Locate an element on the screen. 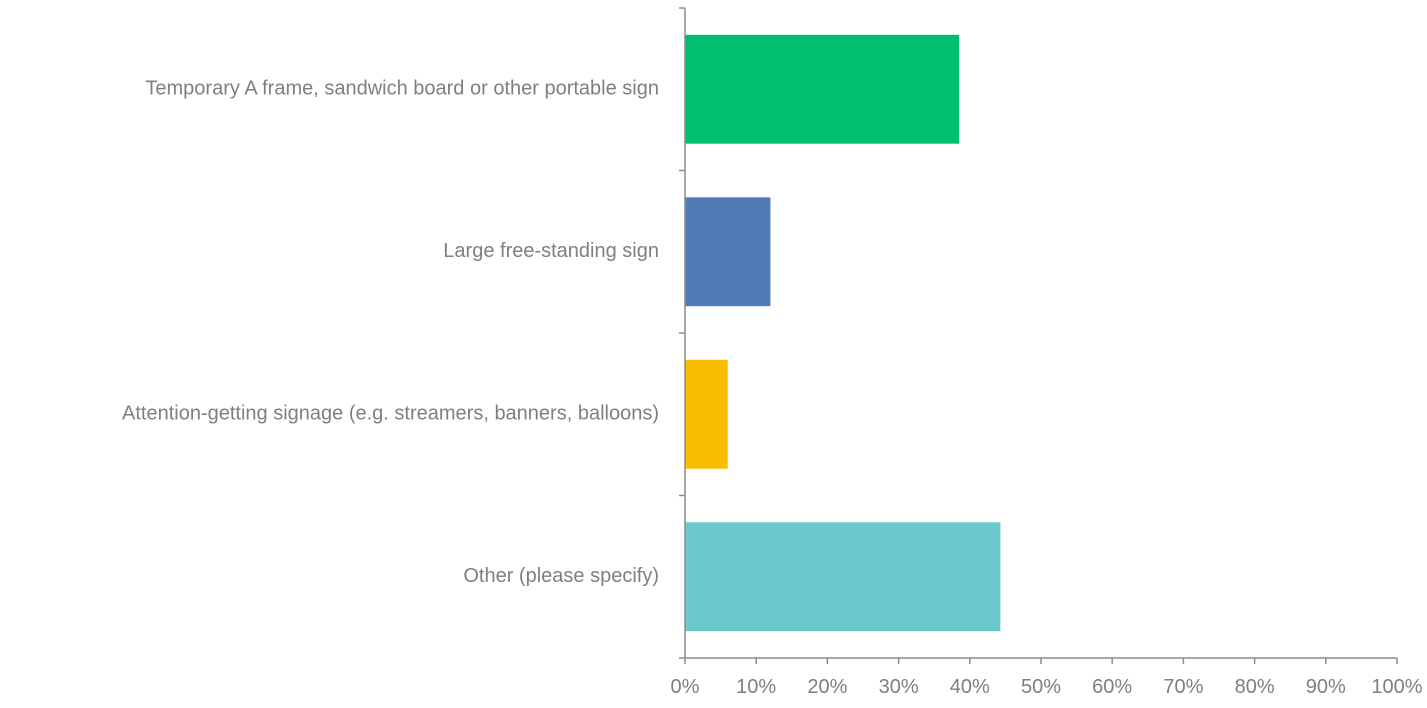 This screenshot has height=708, width=1427. x-tick-label: 80% is located at coordinates (1255, 687).